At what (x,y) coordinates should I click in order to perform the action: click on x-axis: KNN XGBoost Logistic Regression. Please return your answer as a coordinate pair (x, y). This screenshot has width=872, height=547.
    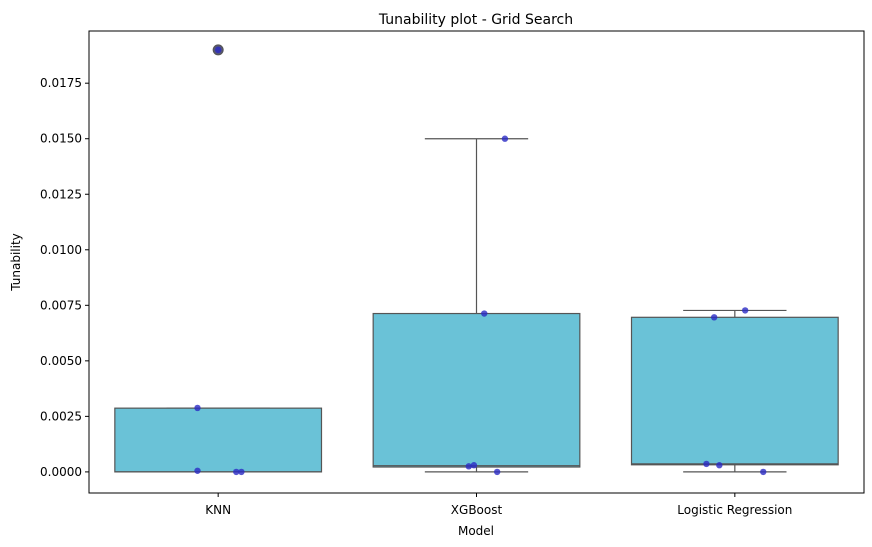
    Looking at the image, I should click on (498, 505).